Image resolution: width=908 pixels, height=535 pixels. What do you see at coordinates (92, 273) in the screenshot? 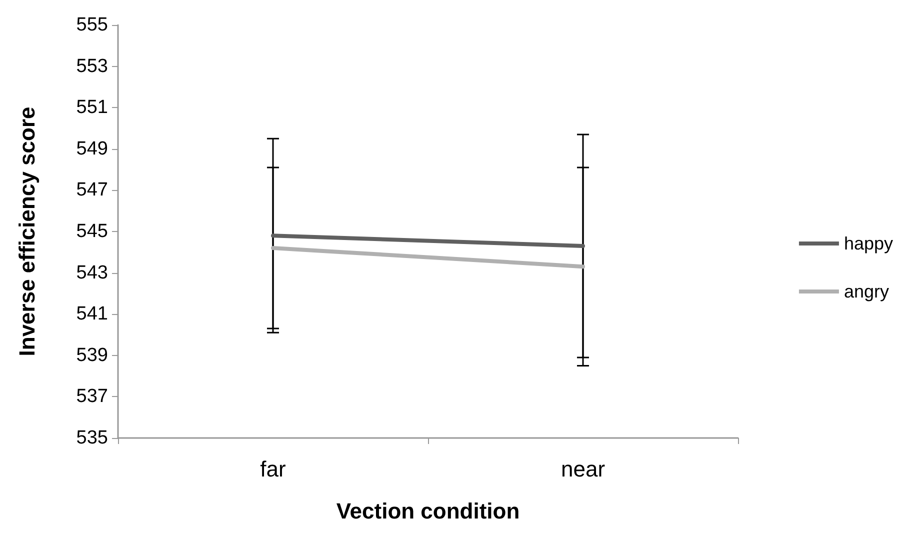
I see `y-tick-label: 543` at bounding box center [92, 273].